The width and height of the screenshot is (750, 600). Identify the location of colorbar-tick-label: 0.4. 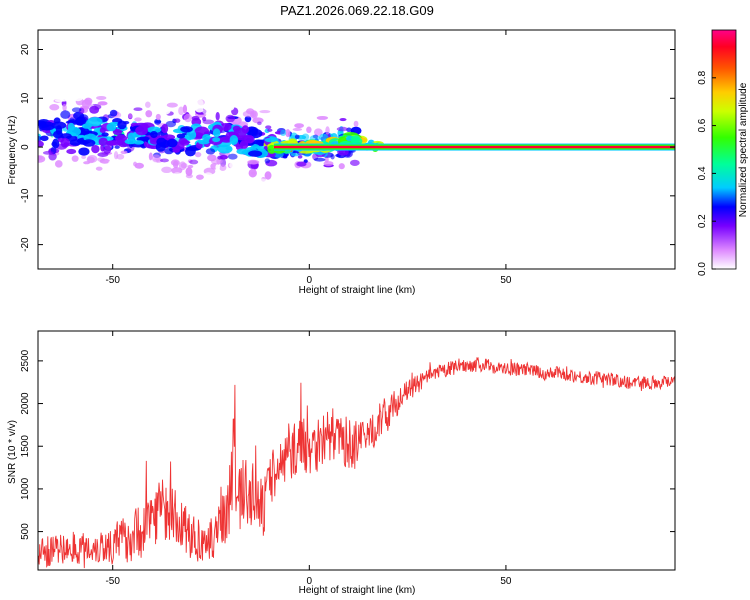
(702, 173).